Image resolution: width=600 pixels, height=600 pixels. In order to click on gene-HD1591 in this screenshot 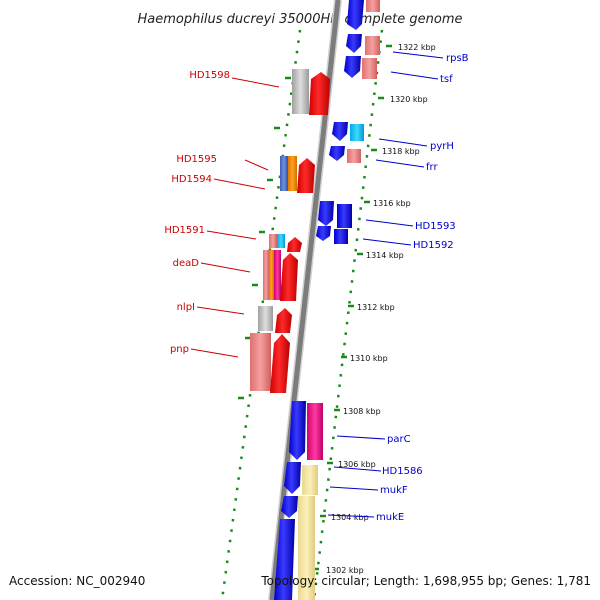, I will do `click(273, 241)`.